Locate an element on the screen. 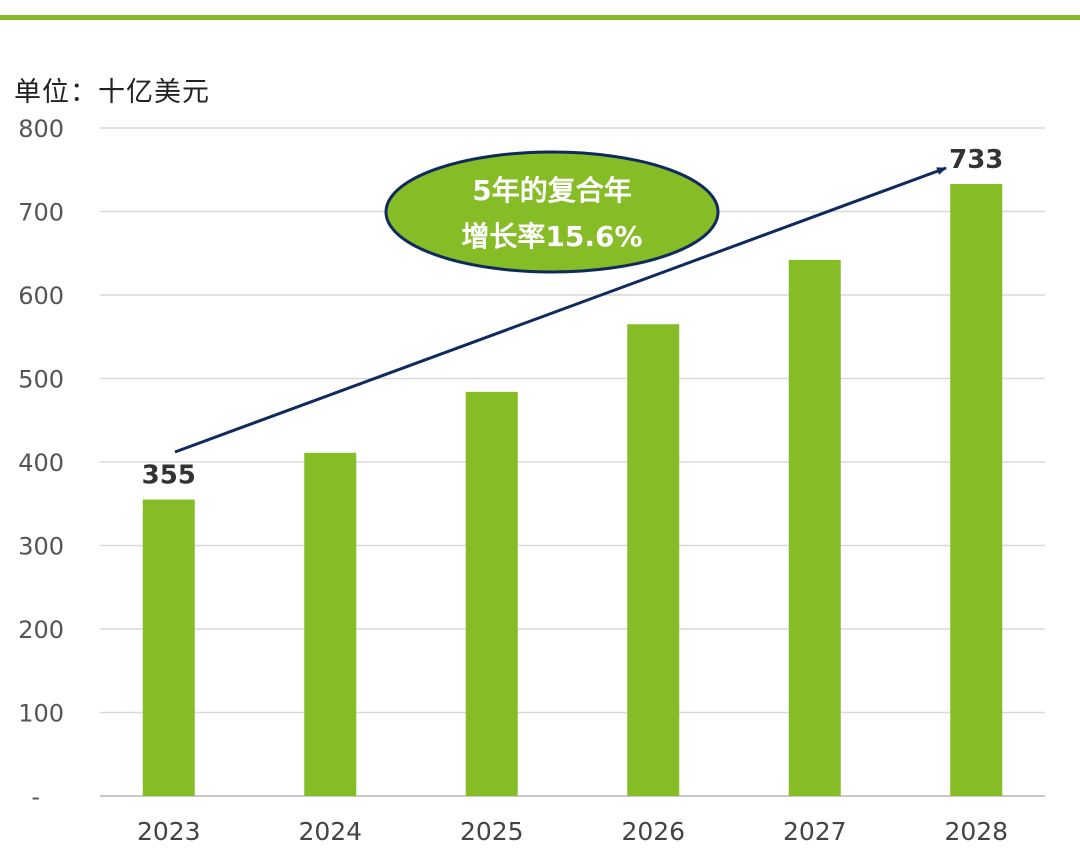 The width and height of the screenshot is (1080, 863). cagr-ellipse is located at coordinates (552, 212).